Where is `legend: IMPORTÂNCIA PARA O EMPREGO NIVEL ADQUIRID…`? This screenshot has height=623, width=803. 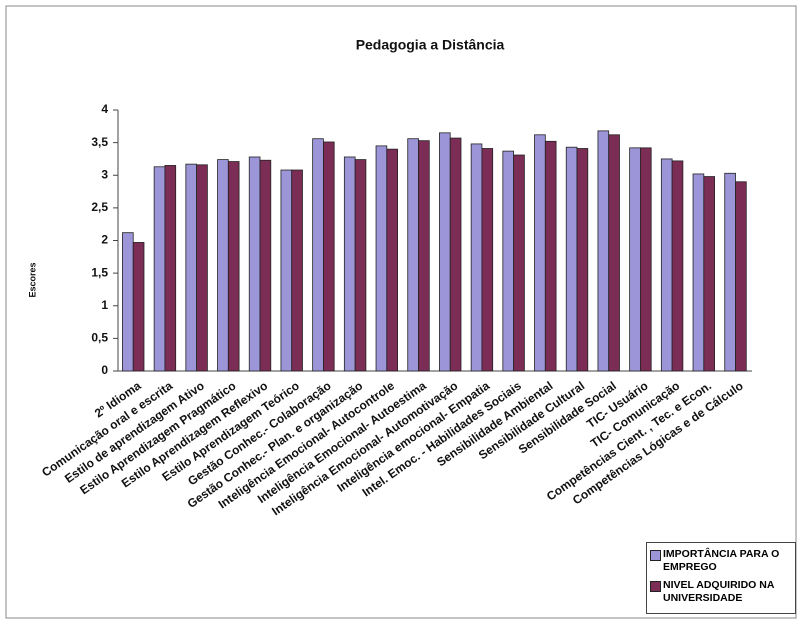
legend: IMPORTÂNCIA PARA O EMPREGO NIVEL ADQUIRID… is located at coordinates (721, 578).